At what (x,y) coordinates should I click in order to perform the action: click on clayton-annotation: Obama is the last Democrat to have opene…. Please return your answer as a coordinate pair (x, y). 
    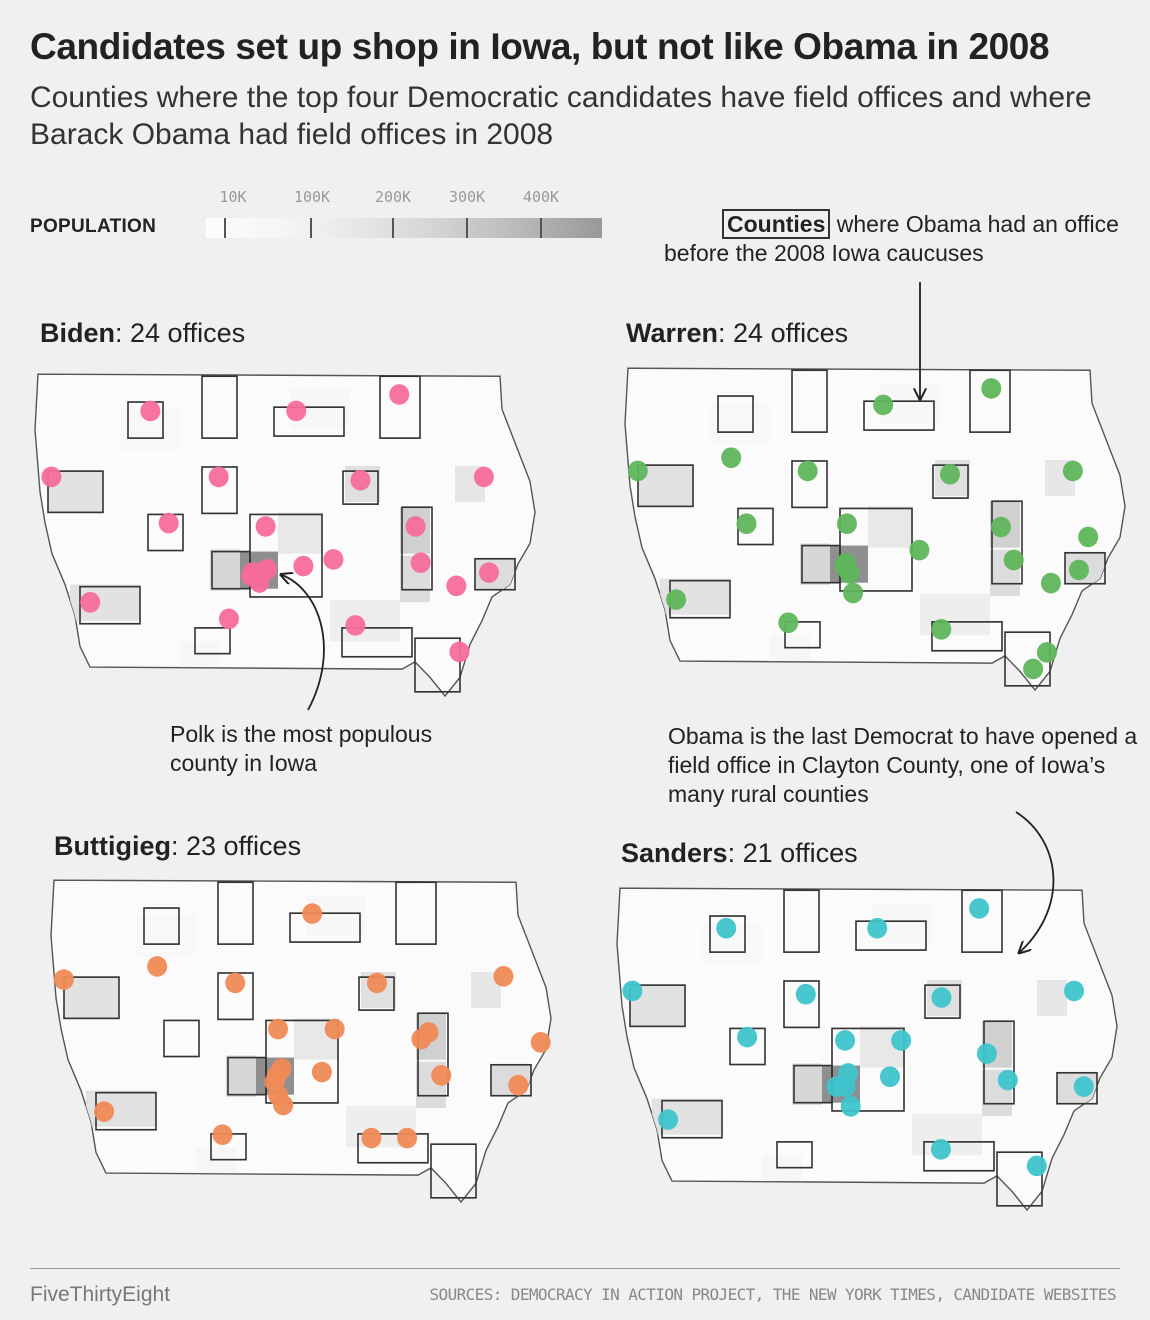
    Looking at the image, I should click on (903, 765).